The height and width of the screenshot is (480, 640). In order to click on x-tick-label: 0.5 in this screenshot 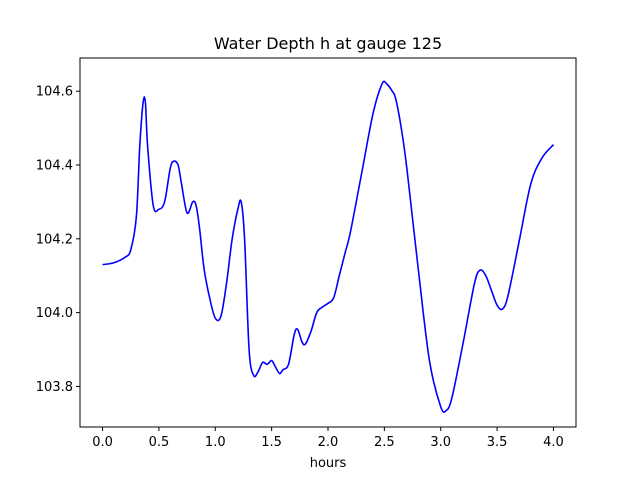, I will do `click(159, 442)`.